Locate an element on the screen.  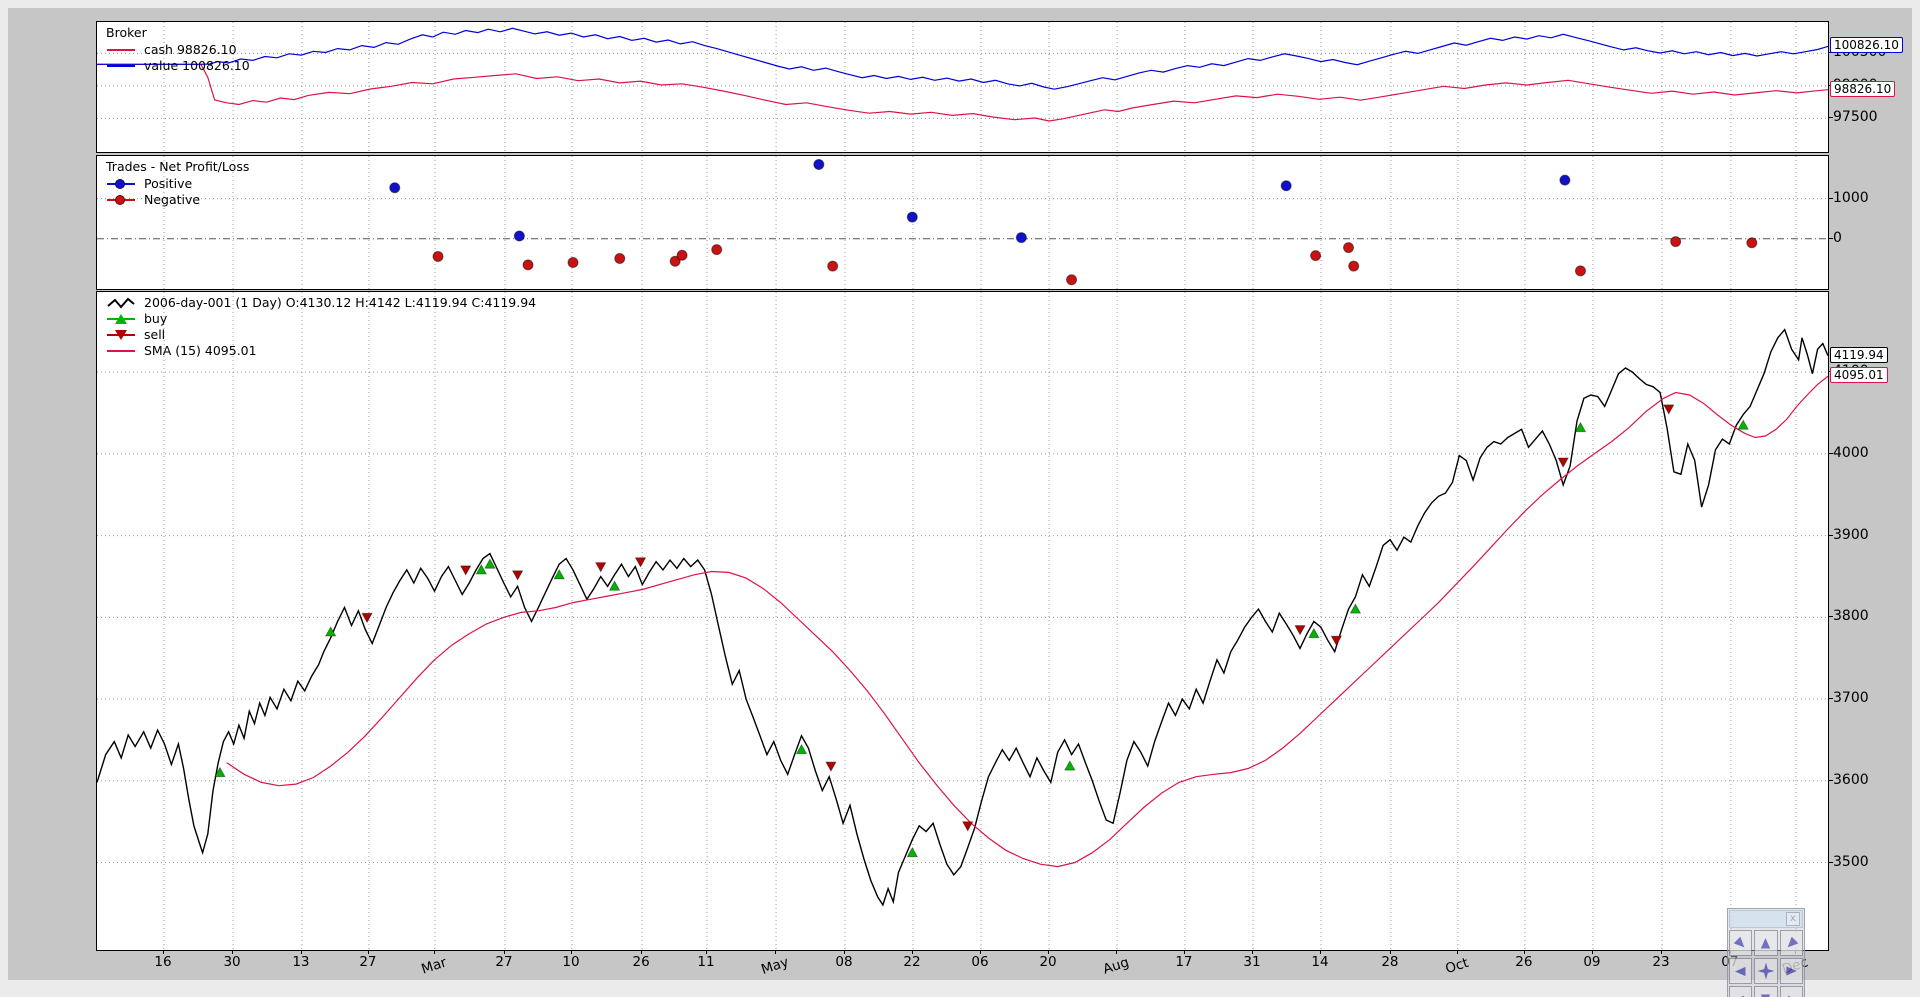
x-axis-tick-label: 22 is located at coordinates (912, 962).